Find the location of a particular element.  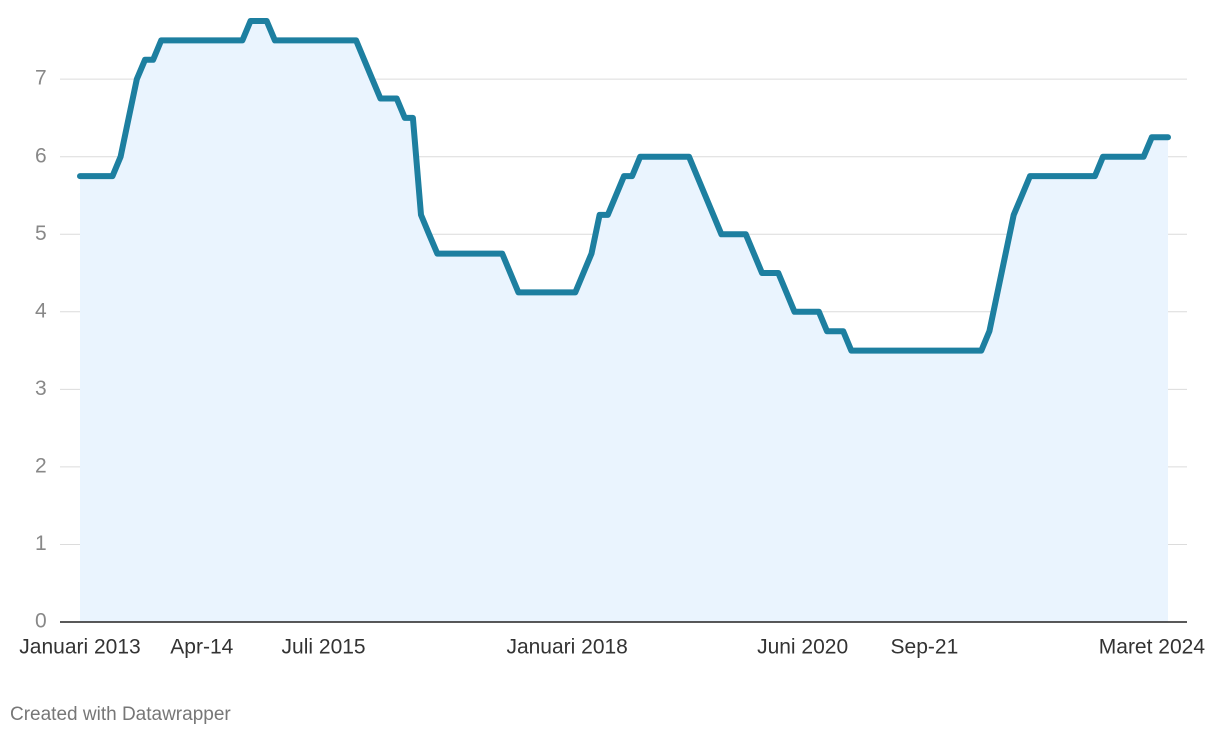

y-tick-label: 1 is located at coordinates (41, 543).